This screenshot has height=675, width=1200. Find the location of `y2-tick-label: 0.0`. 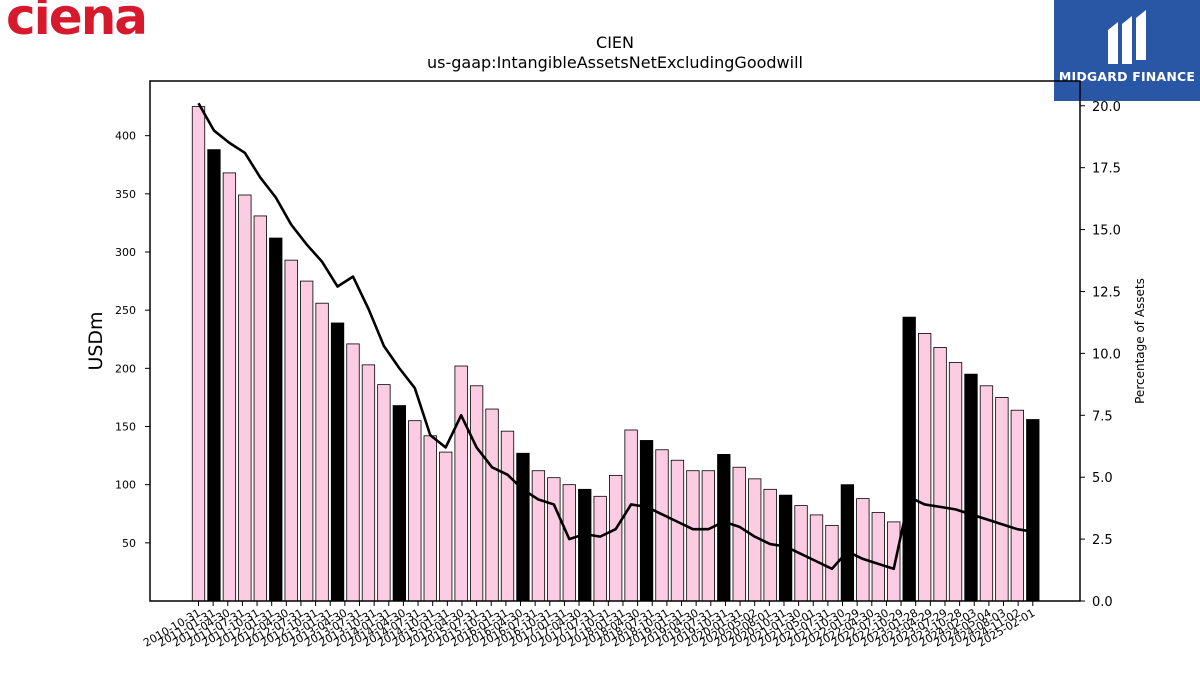

y2-tick-label: 0.0 is located at coordinates (1102, 602).